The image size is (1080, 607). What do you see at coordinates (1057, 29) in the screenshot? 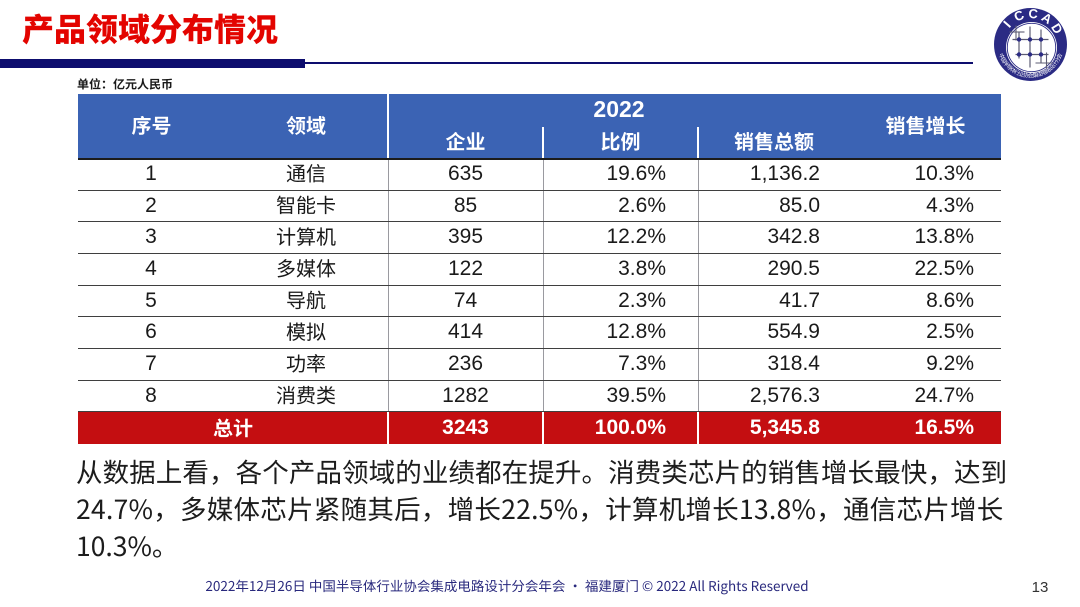
I see `svg-text: D` at bounding box center [1057, 29].